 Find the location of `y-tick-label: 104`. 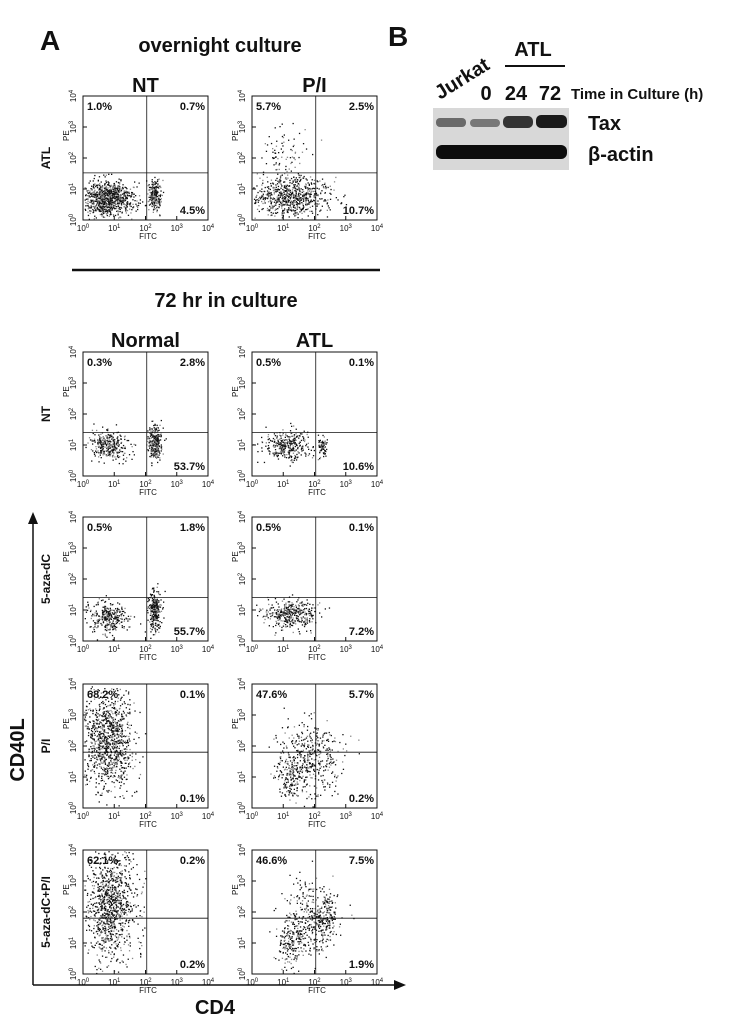

y-tick-label: 104 is located at coordinates (73, 95).